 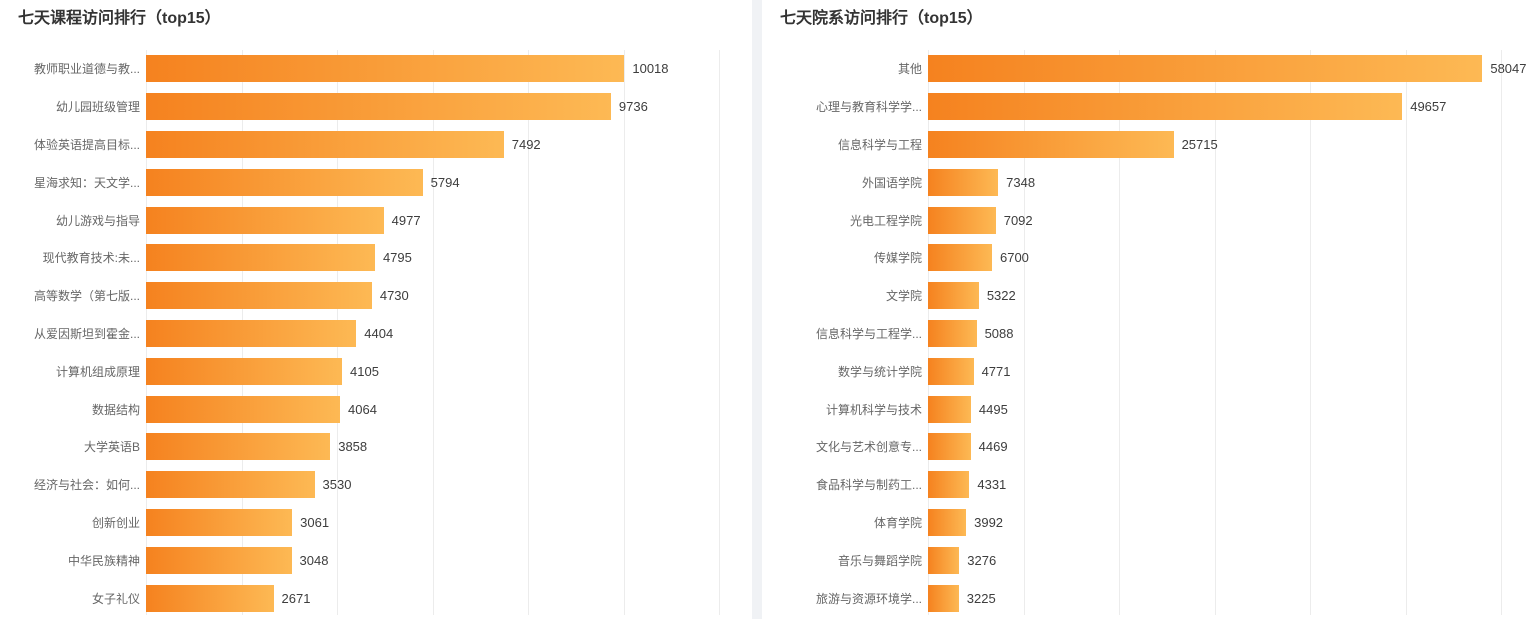 What do you see at coordinates (296, 598) in the screenshot?
I see `value-label: 2671` at bounding box center [296, 598].